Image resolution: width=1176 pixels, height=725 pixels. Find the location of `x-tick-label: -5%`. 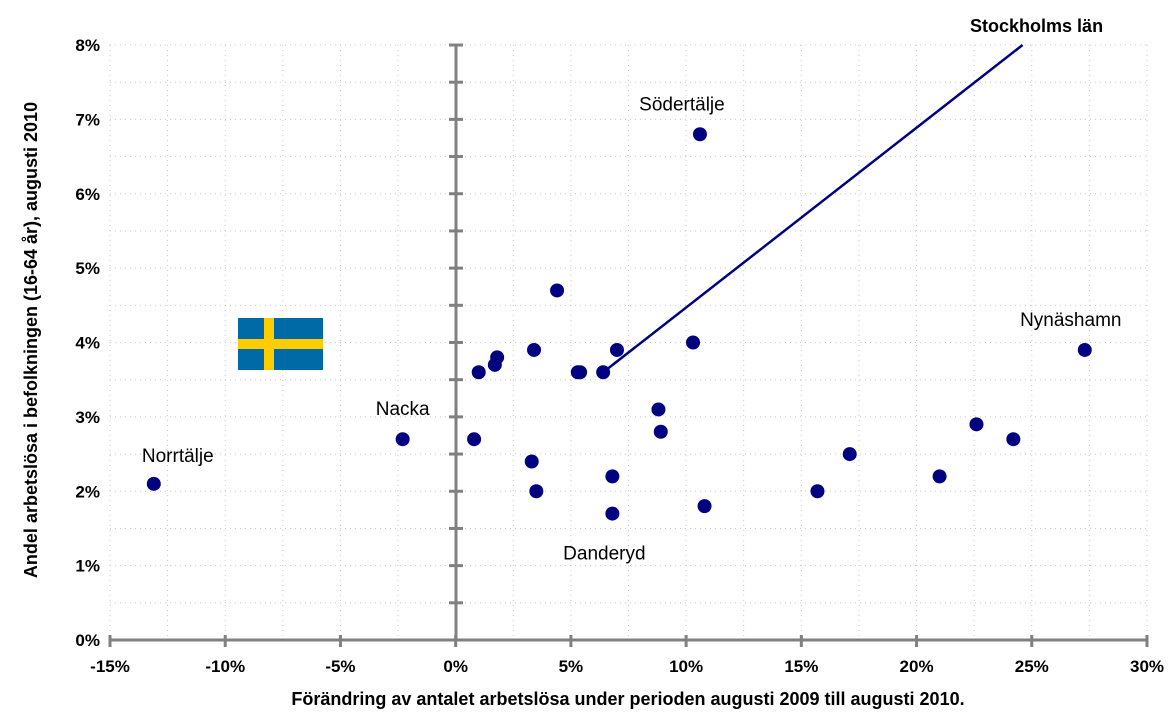

x-tick-label: -5% is located at coordinates (340, 666).